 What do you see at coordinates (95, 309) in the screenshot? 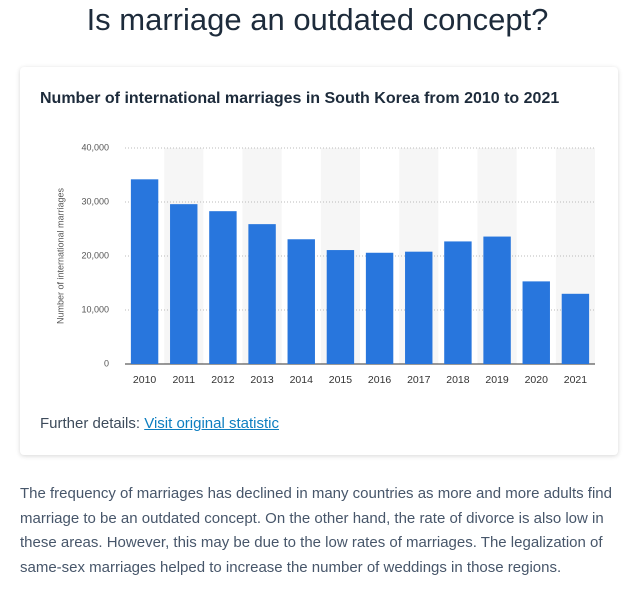
I see `y-tick-label: 10,000` at bounding box center [95, 309].